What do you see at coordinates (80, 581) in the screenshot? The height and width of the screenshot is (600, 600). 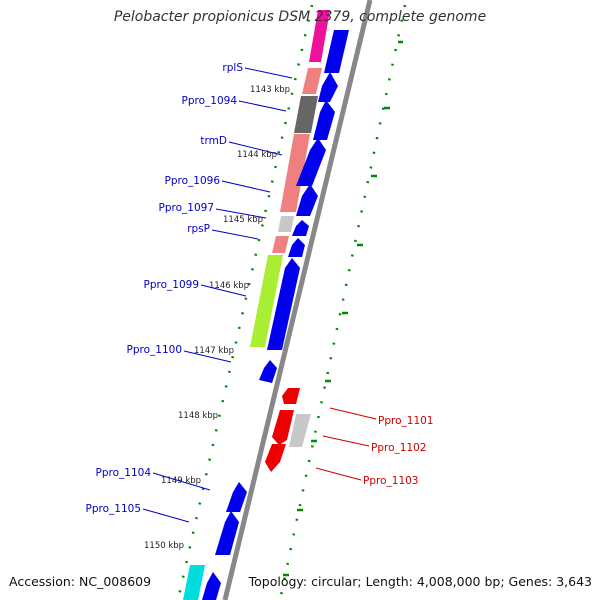 I see `accession-text: Accession: NC_008609` at bounding box center [80, 581].